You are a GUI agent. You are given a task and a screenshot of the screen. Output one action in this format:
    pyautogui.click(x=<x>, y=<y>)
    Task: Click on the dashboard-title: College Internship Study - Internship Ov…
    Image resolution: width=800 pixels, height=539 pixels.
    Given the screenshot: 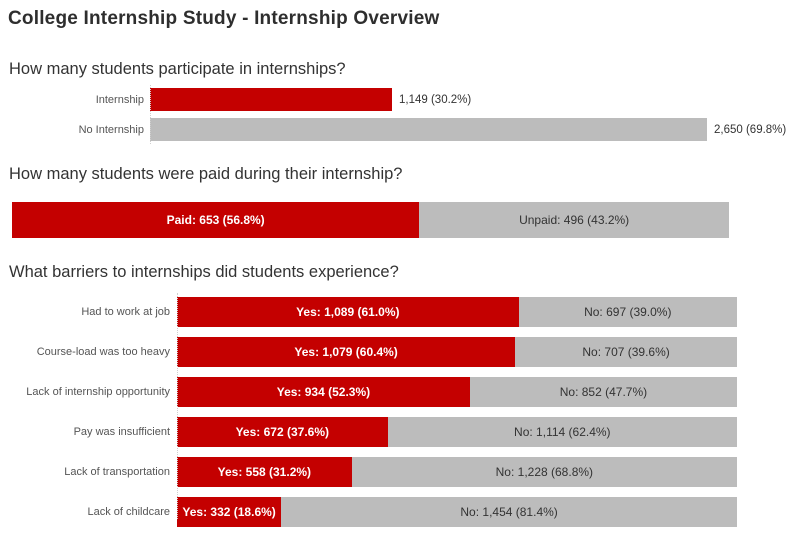 What is the action you would take?
    pyautogui.click(x=224, y=18)
    